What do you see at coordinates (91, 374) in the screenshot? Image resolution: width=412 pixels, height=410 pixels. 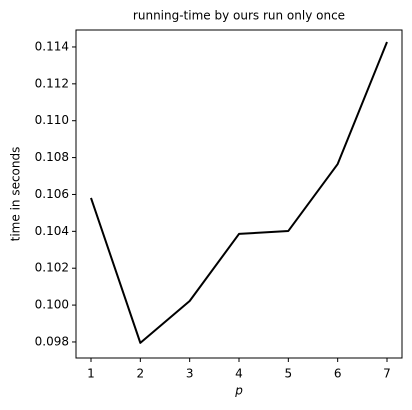 I see `x-tick-label: 1` at bounding box center [91, 374].